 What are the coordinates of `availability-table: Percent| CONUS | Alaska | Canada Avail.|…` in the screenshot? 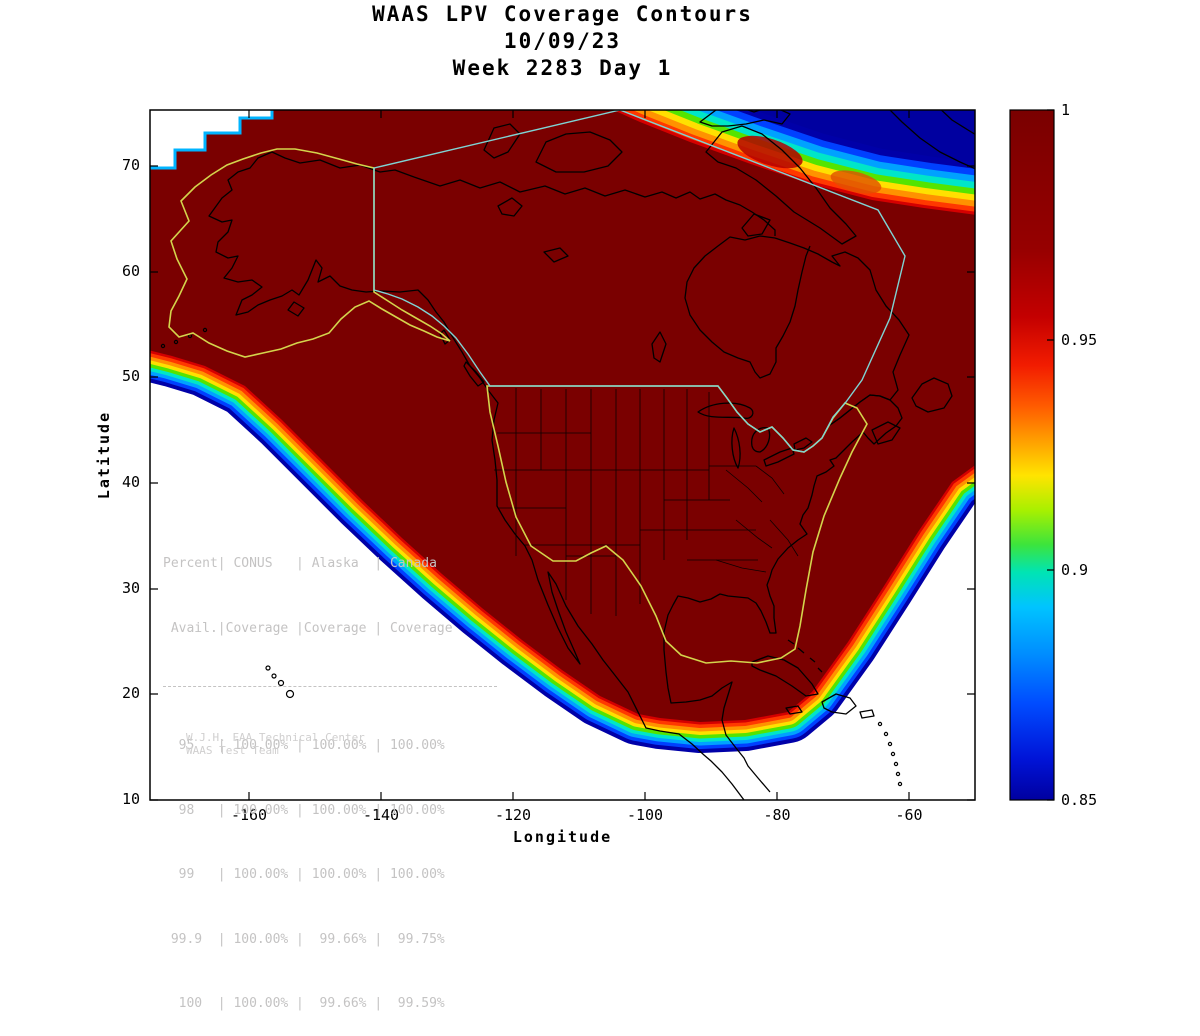 It's located at (330, 773).